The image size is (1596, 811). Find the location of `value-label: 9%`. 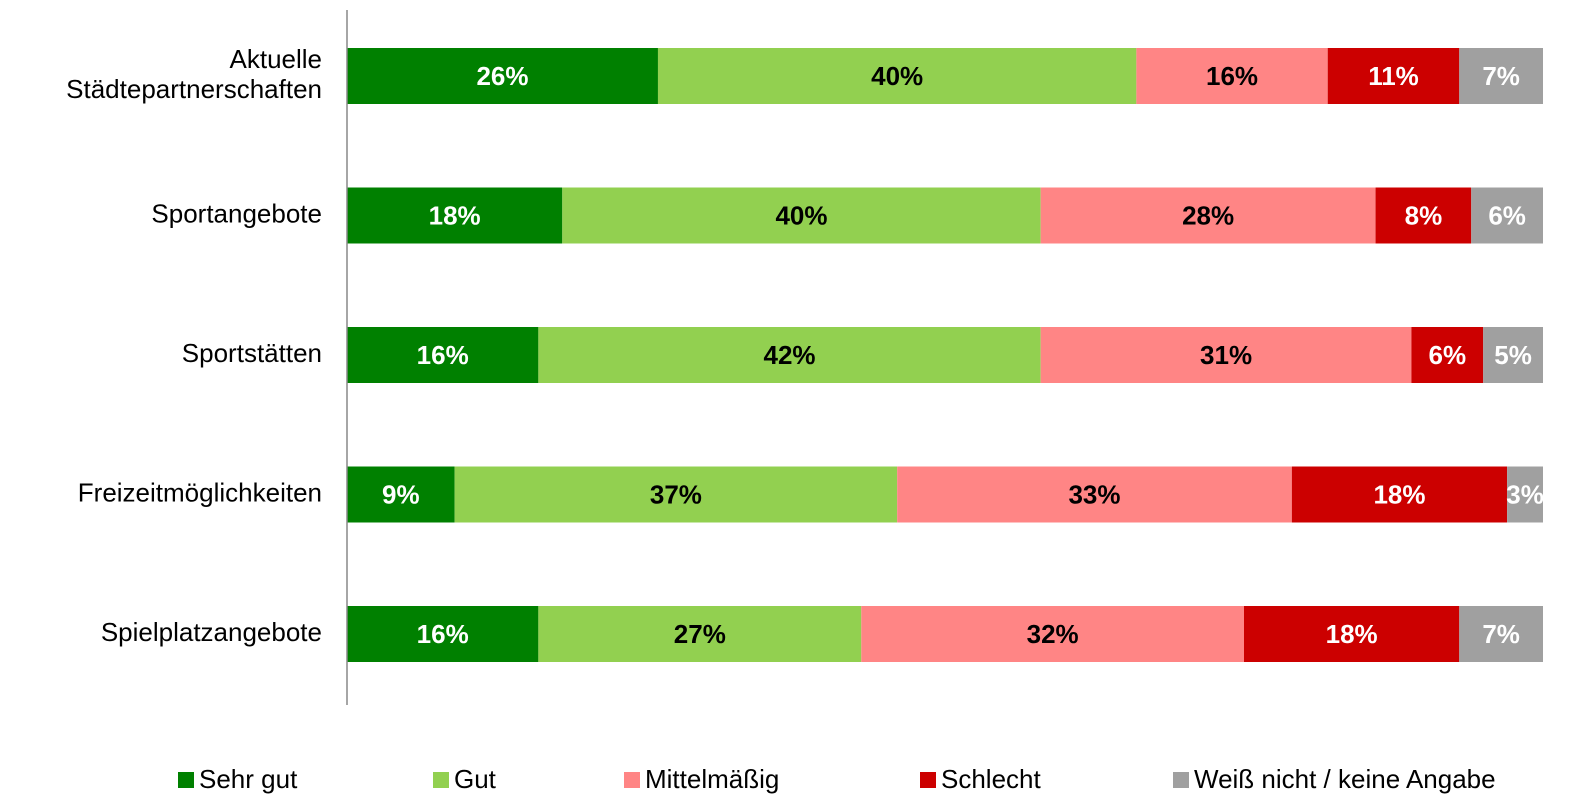

value-label: 9% is located at coordinates (401, 494).